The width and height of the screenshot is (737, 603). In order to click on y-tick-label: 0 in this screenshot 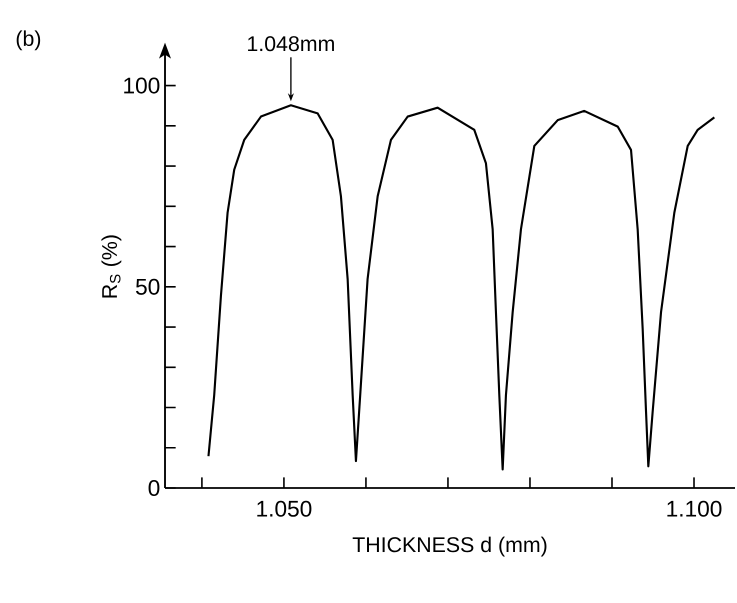, I will do `click(154, 488)`.